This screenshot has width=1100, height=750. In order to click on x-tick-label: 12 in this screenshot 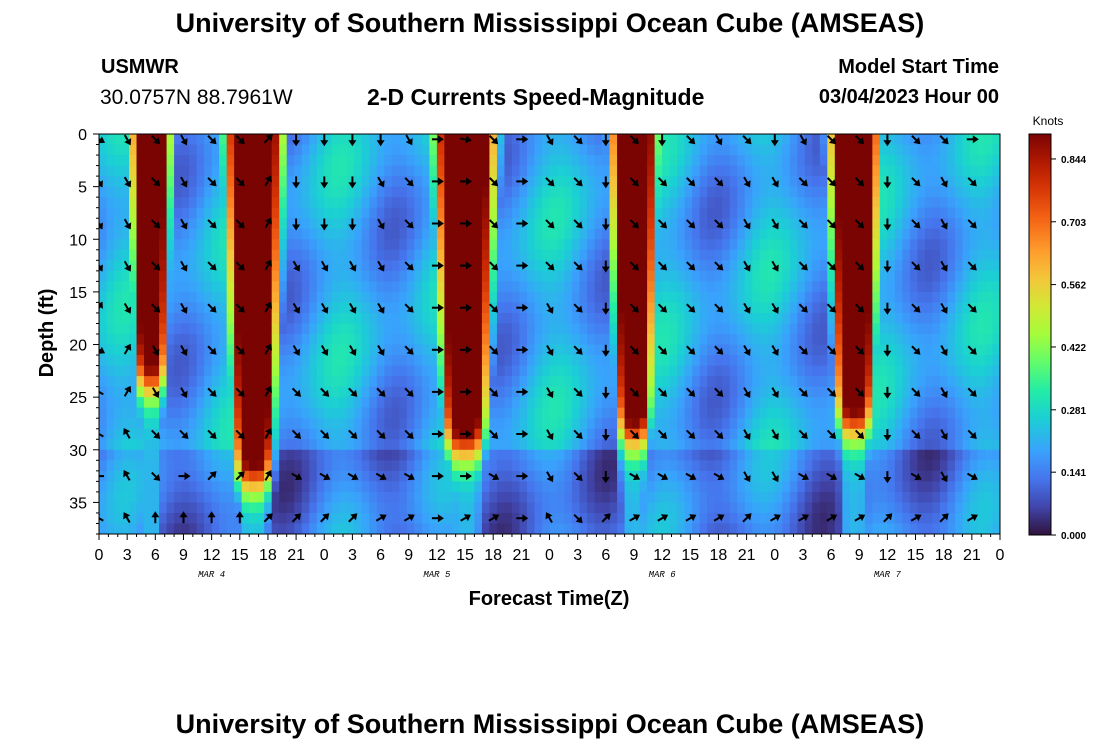, I will do `click(437, 555)`.